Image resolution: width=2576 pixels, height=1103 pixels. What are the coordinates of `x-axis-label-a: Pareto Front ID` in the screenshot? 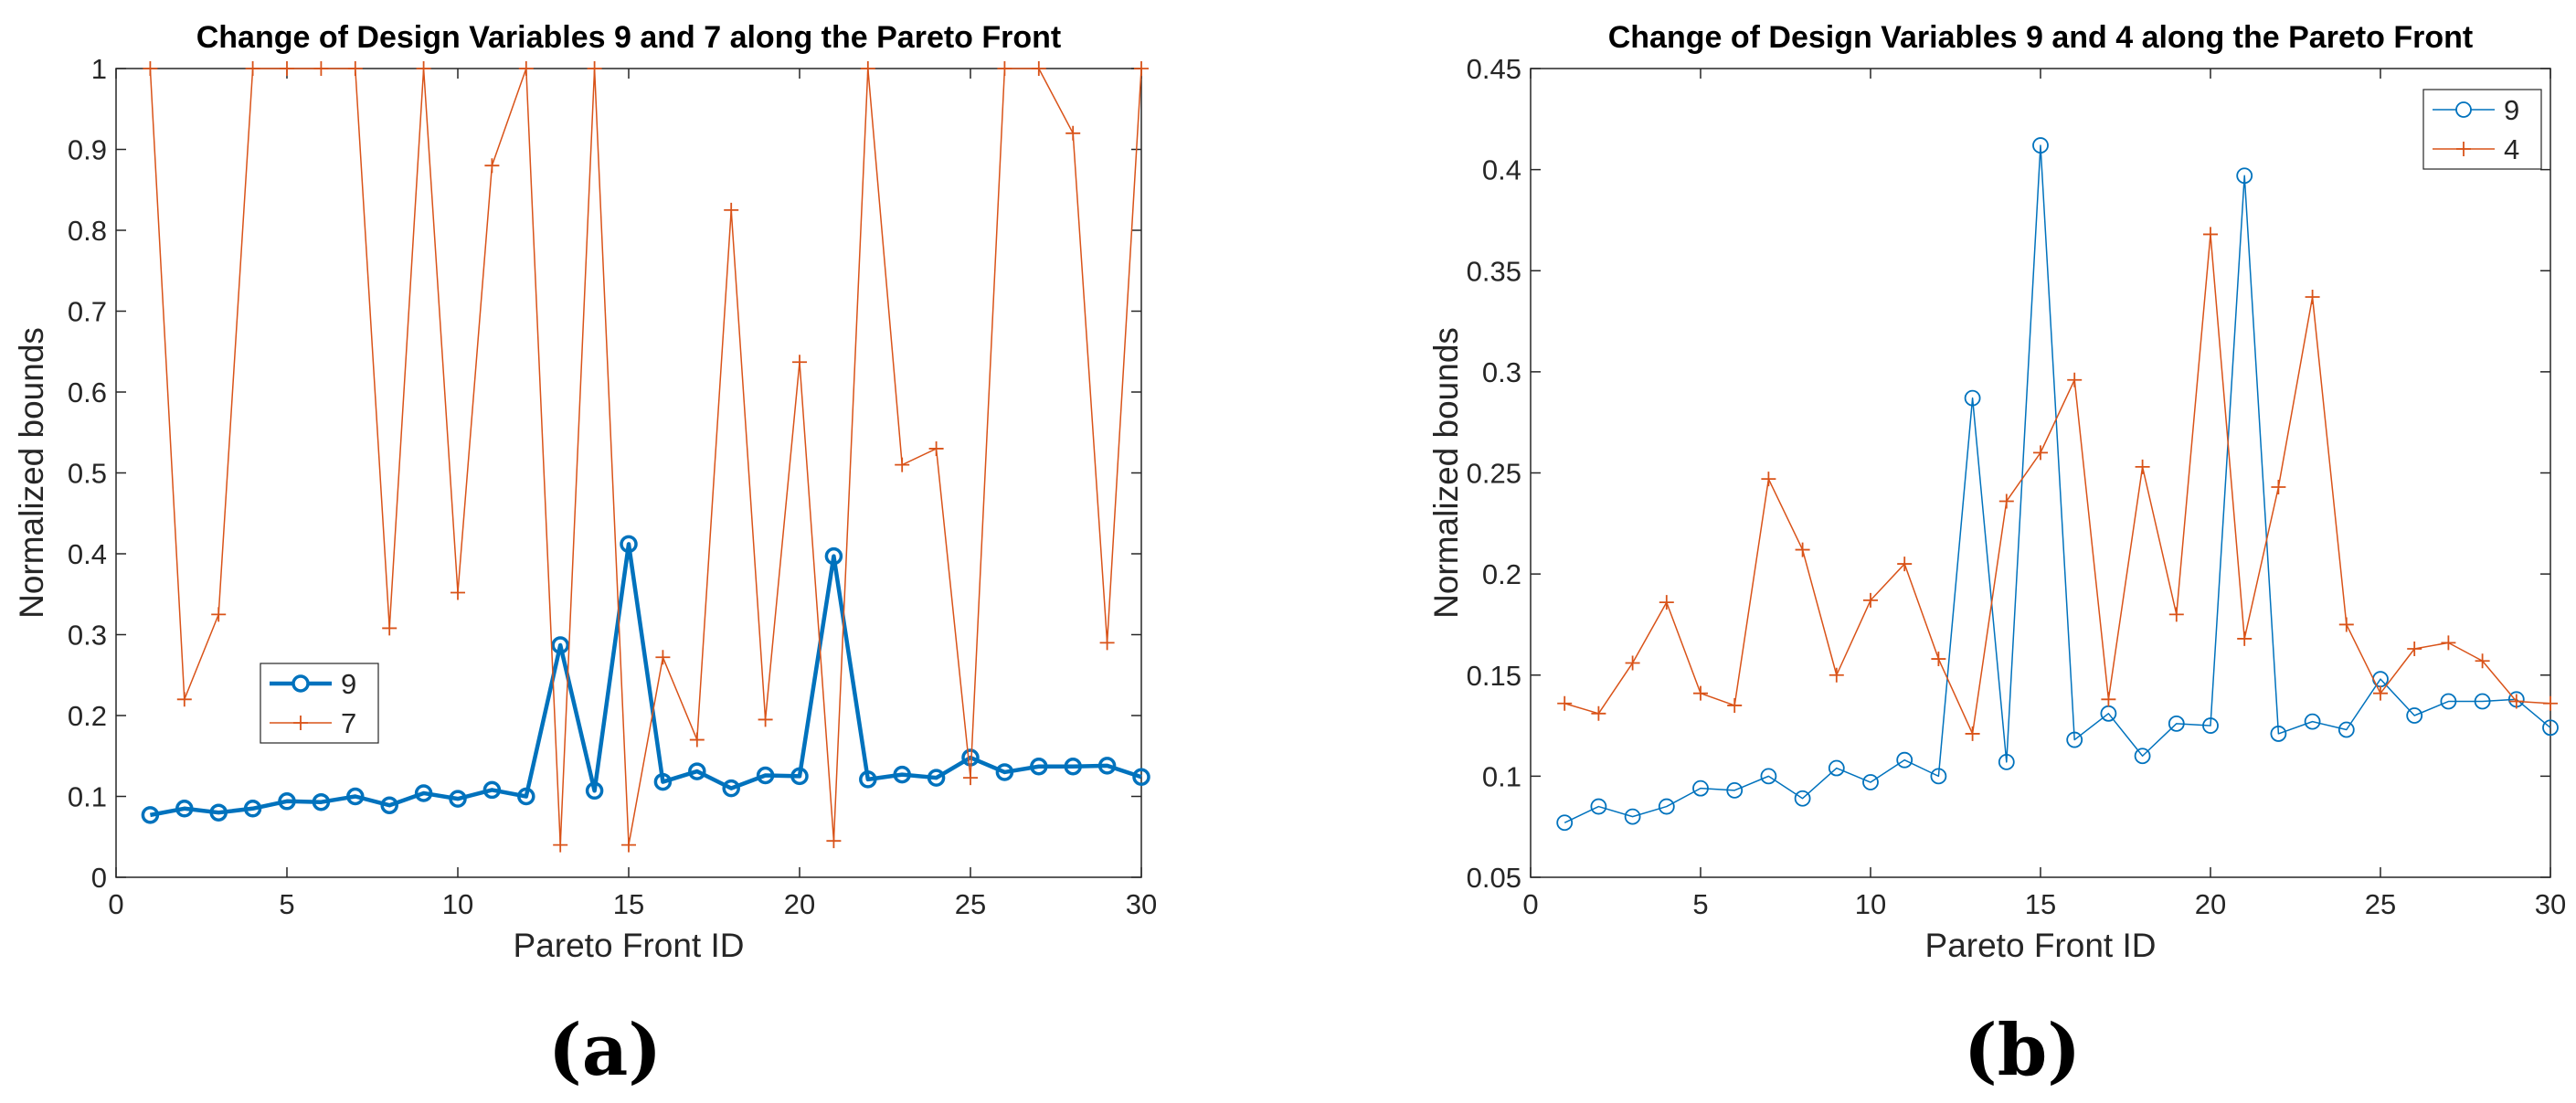 It's located at (629, 946).